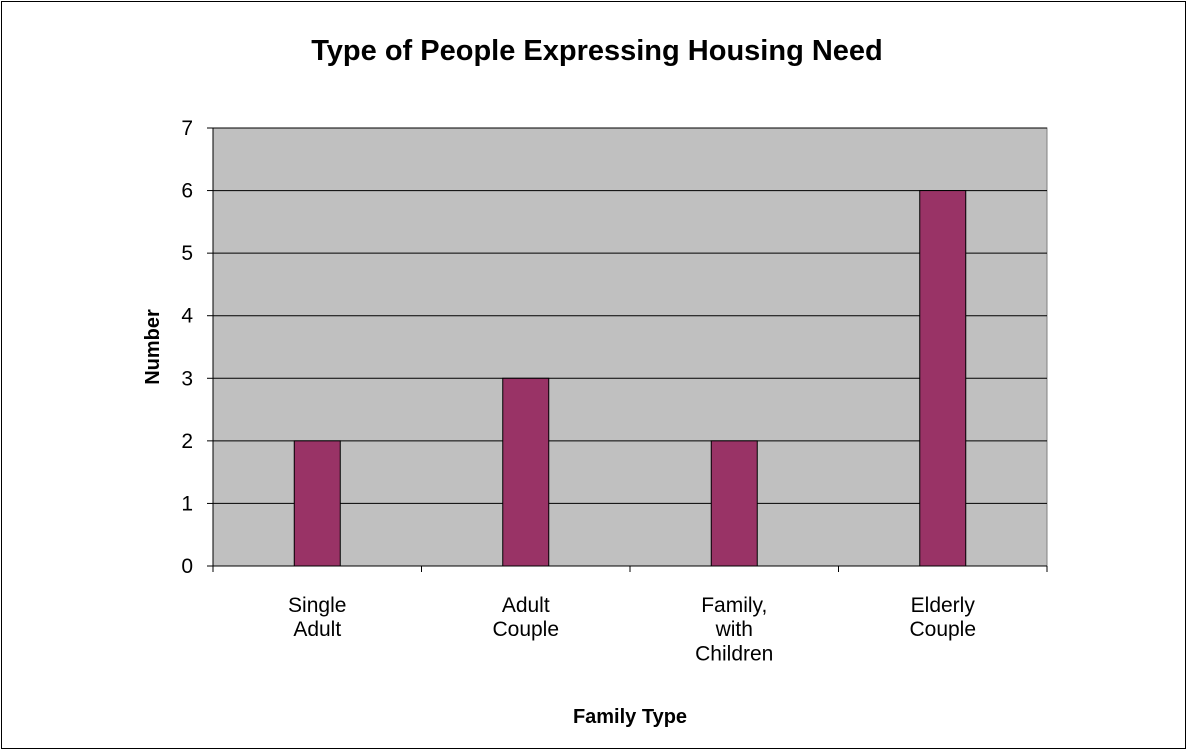 The height and width of the screenshot is (752, 1189). Describe the element at coordinates (187, 316) in the screenshot. I see `y-tick-label: 4` at that location.